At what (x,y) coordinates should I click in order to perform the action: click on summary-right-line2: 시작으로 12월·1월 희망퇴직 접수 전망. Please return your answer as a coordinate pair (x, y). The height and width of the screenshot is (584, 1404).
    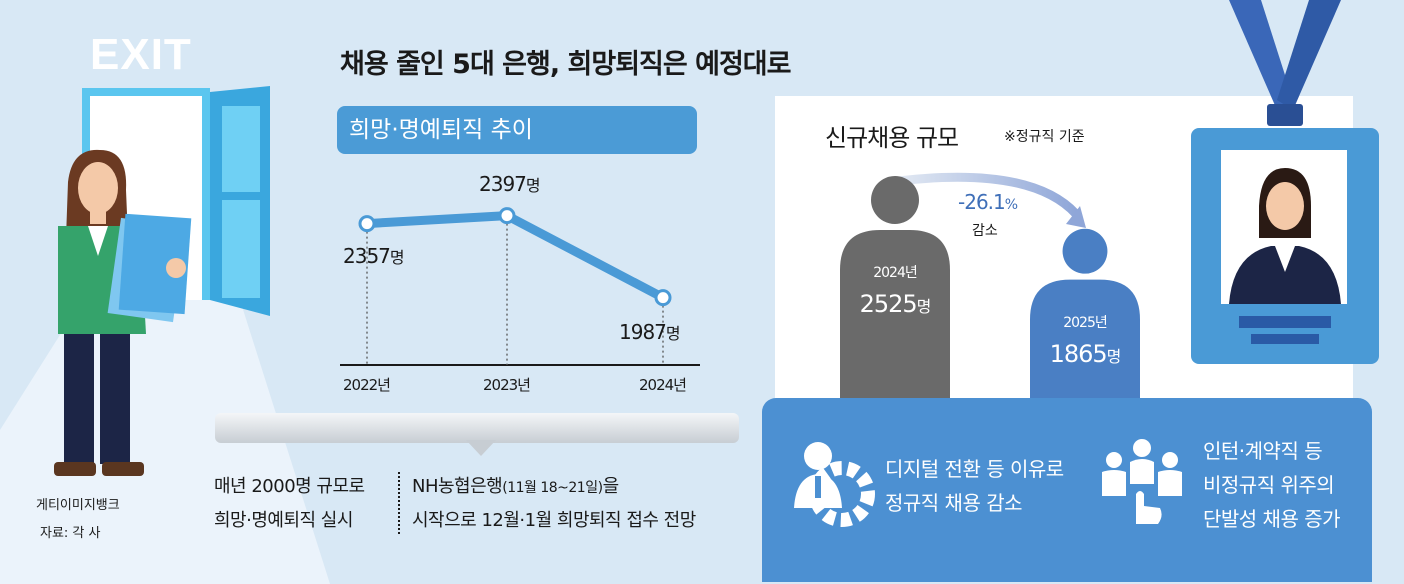
    Looking at the image, I should click on (554, 520).